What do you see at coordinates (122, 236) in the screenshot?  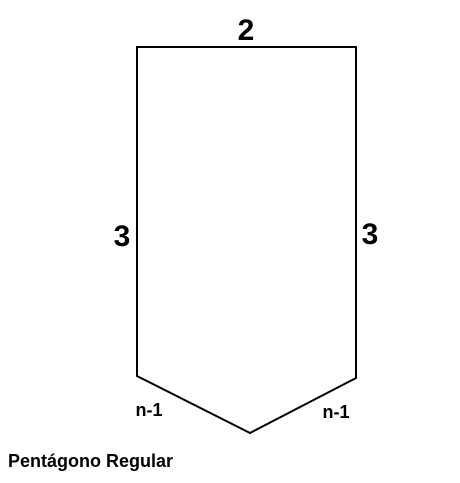 I see `left-side-label: 3` at bounding box center [122, 236].